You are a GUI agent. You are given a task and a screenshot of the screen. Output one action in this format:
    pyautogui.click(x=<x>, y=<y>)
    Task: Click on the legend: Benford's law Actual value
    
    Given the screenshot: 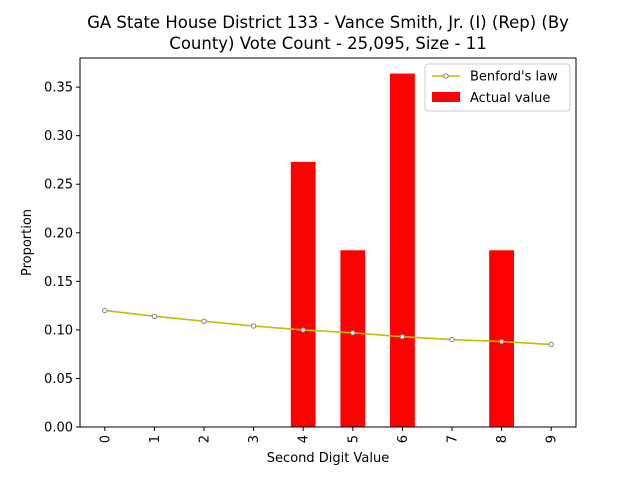 What is the action you would take?
    pyautogui.click(x=497, y=87)
    